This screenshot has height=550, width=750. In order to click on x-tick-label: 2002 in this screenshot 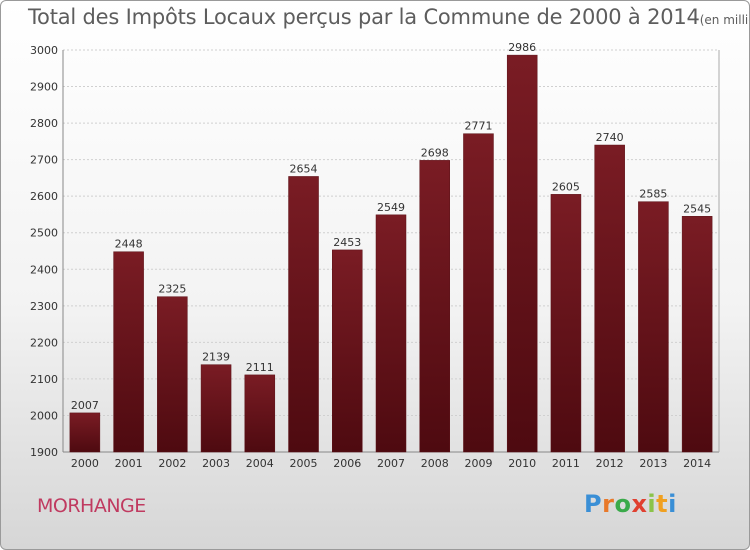, I will do `click(172, 463)`.